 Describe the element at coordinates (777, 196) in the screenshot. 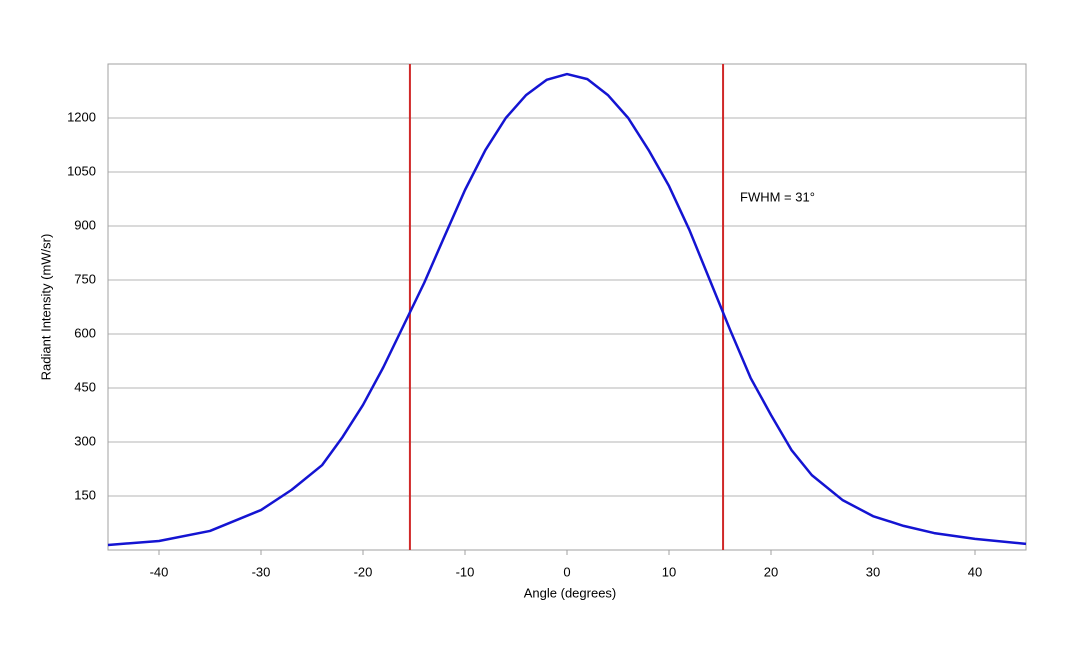

I see `annotation: FWHM = 31°` at that location.